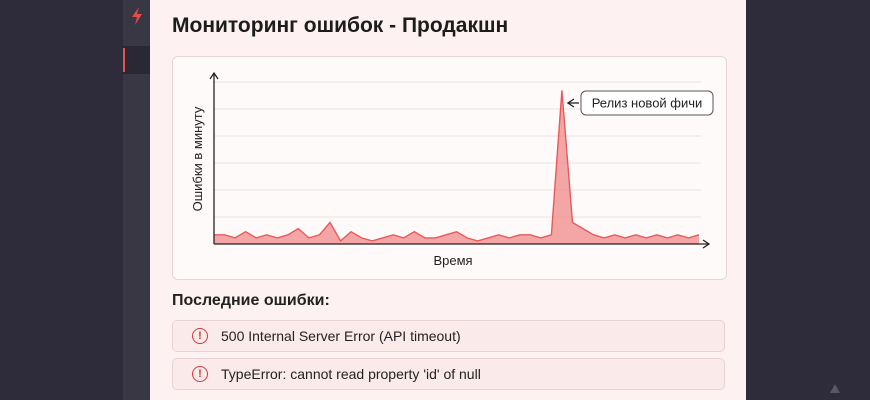 The height and width of the screenshot is (400, 870). I want to click on x-axis-label: Время, so click(452, 260).